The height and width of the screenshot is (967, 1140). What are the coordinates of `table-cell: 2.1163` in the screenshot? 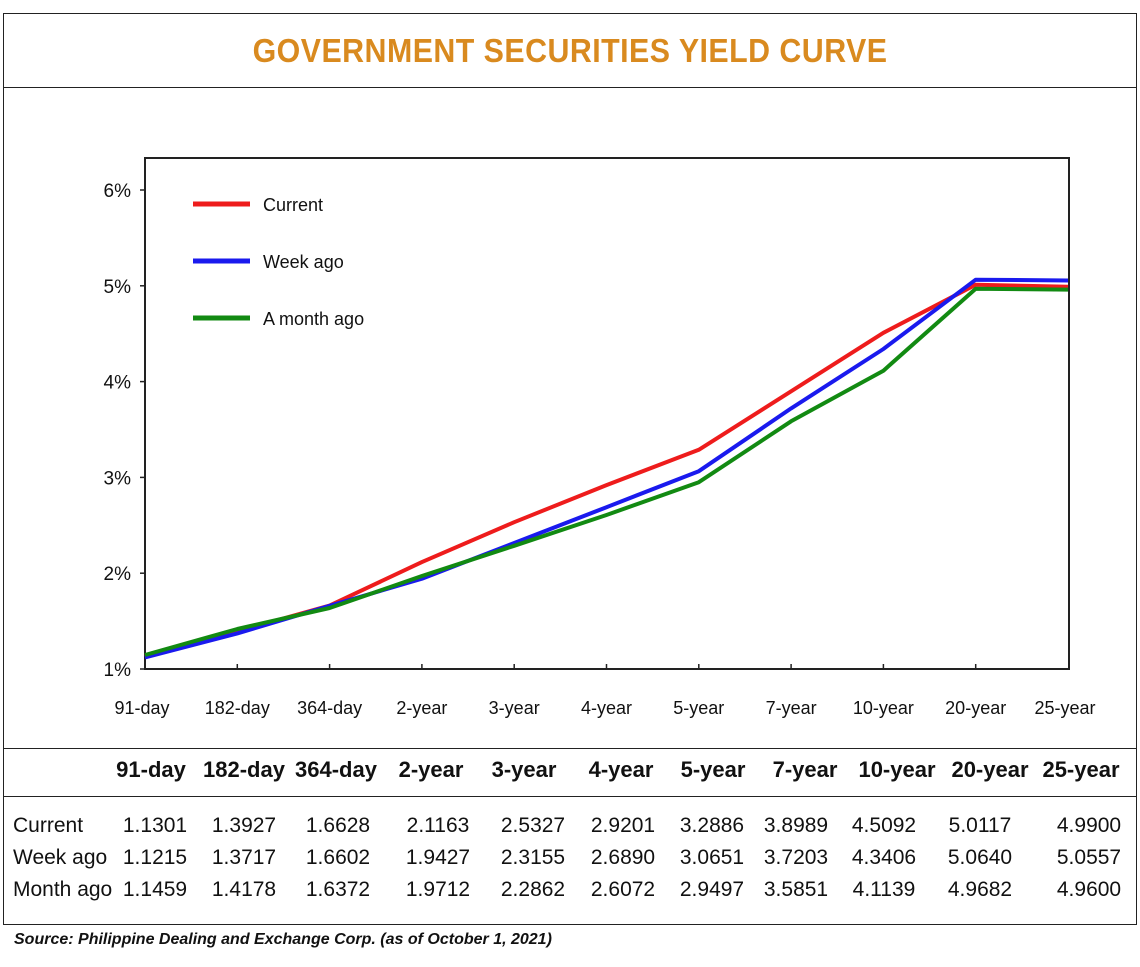 It's located at (438, 825).